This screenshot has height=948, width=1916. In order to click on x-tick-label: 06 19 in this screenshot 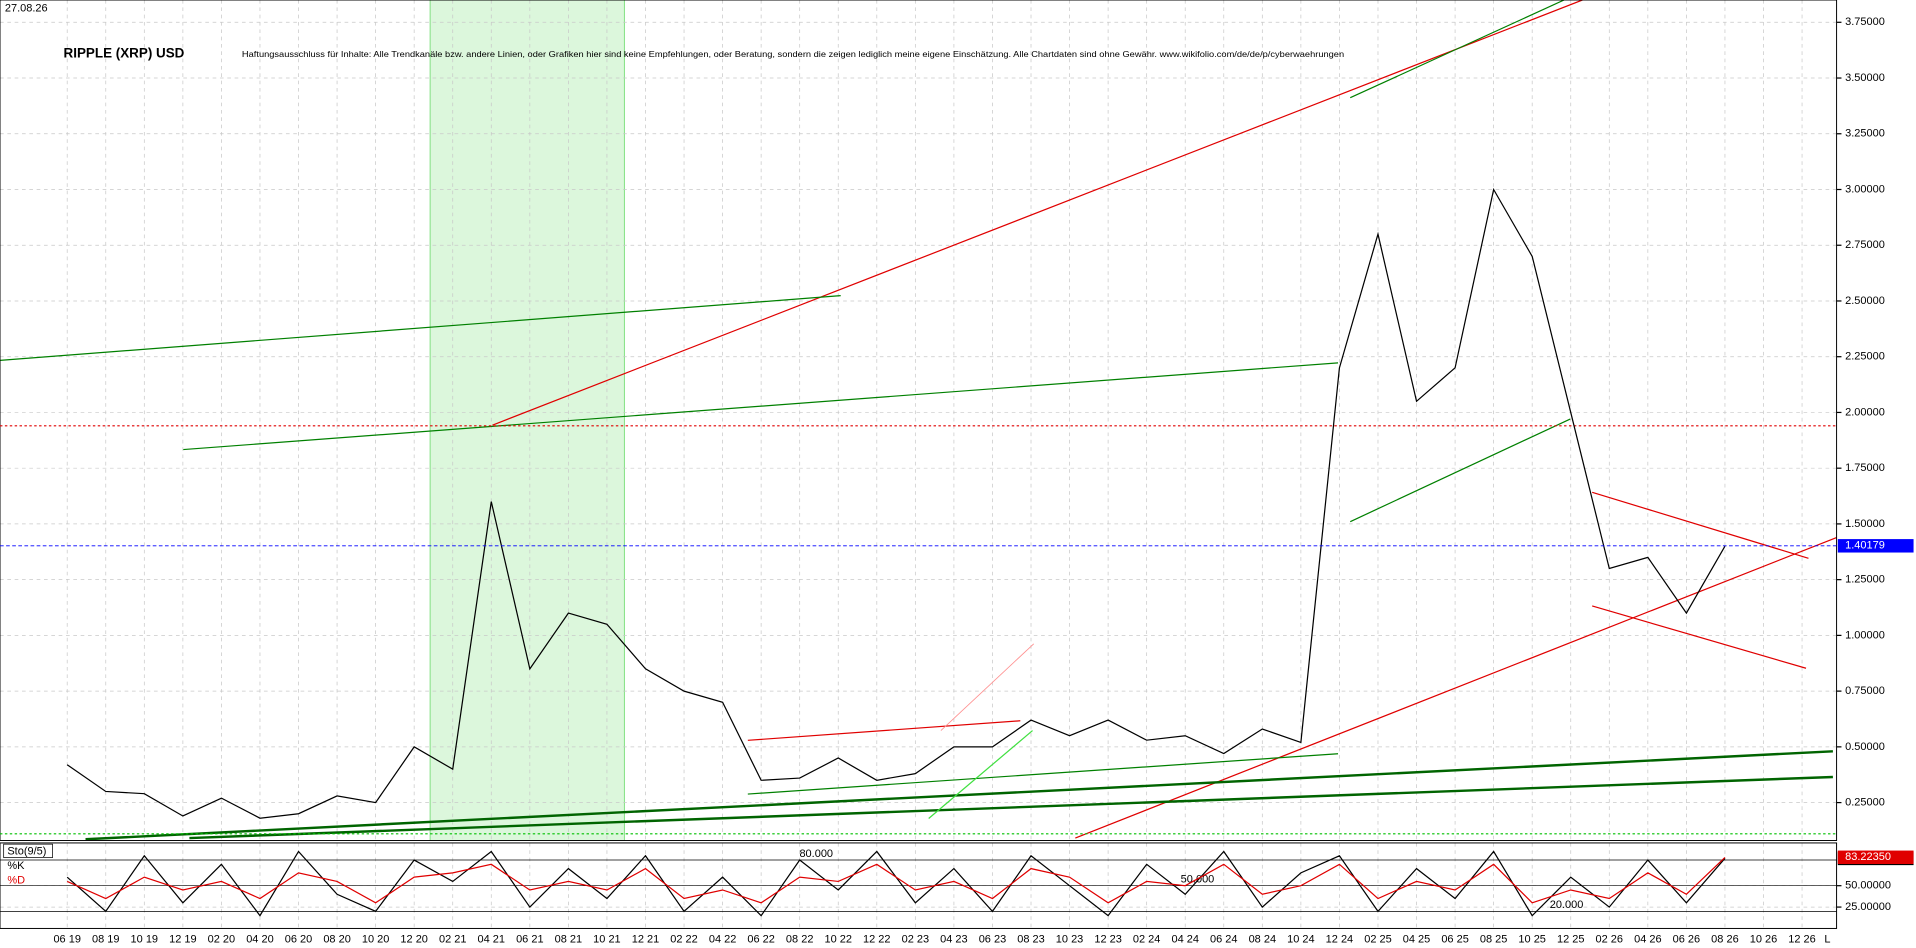, I will do `click(67, 939)`.